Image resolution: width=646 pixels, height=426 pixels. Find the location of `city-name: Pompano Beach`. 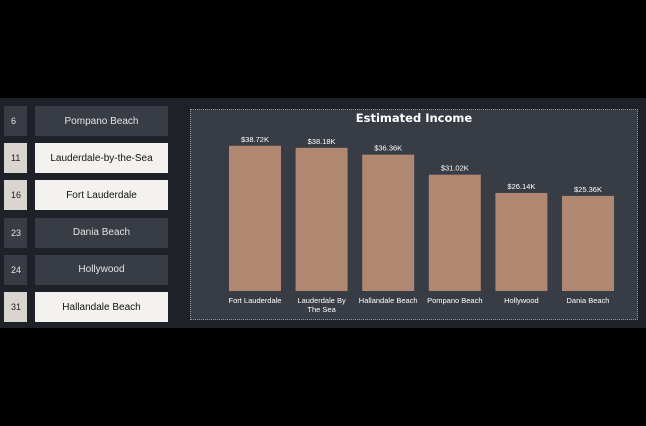

city-name: Pompano Beach is located at coordinates (101, 121).